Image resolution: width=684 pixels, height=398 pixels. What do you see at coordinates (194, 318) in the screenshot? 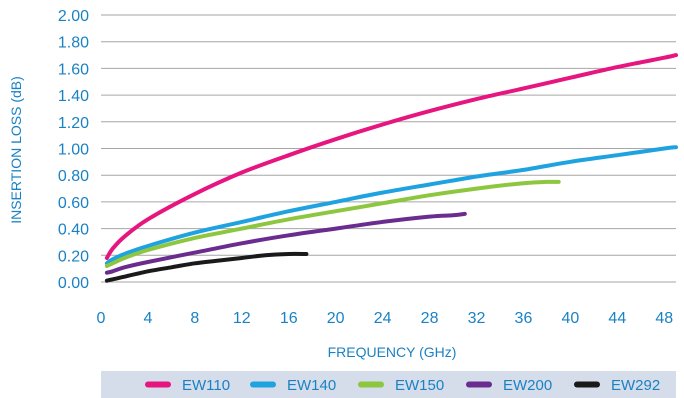
I see `x-tick-label: 8` at bounding box center [194, 318].